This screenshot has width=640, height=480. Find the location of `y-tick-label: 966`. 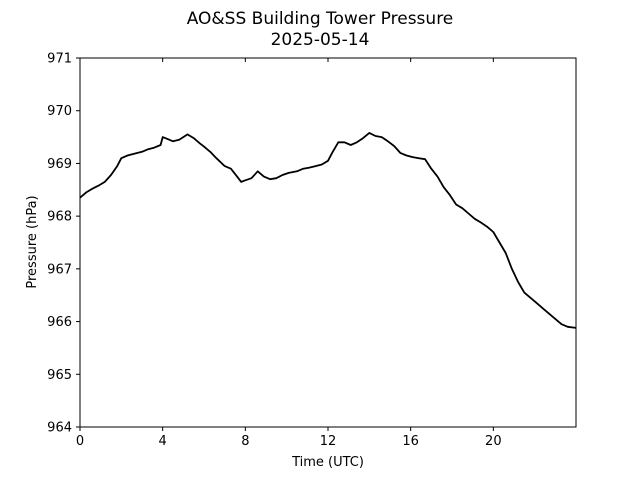

y-tick-label: 966 is located at coordinates (59, 322).